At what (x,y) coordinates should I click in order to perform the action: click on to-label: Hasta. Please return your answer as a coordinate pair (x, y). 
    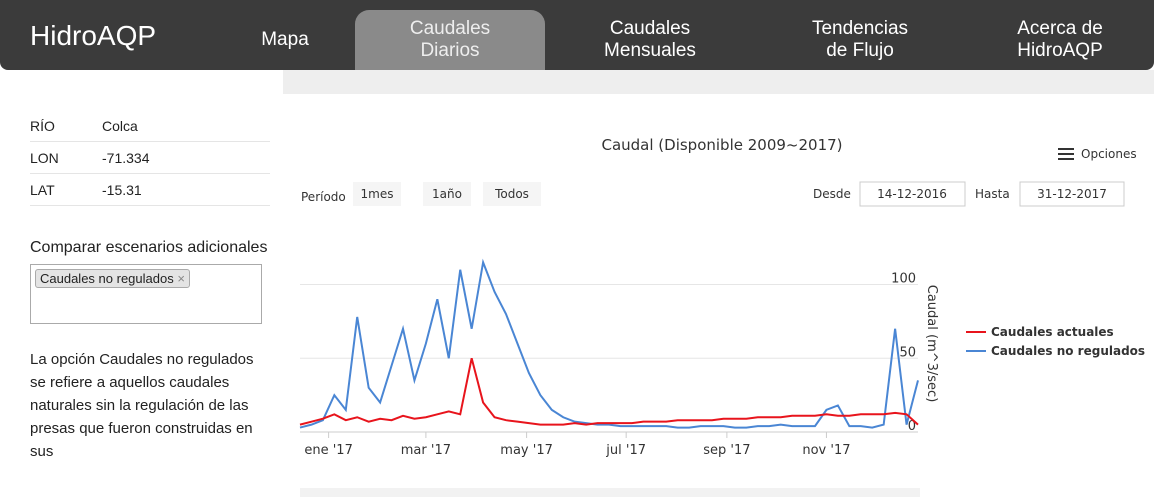
    Looking at the image, I should click on (992, 194).